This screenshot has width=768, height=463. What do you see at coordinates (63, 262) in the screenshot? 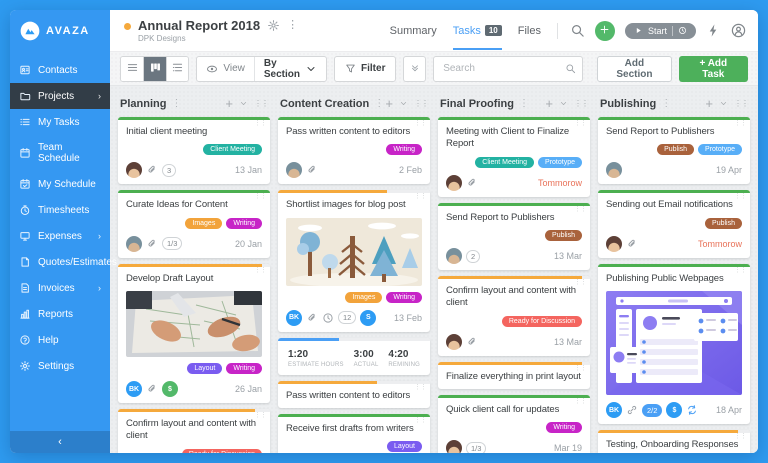
I see `sidebar-item-quotes-estimates: Quotes/Estimates` at bounding box center [63, 262].